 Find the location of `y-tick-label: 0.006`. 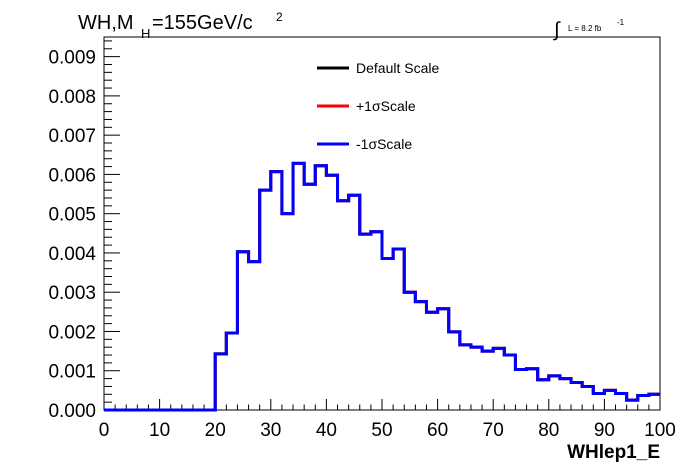

y-tick-label: 0.006 is located at coordinates (72, 175).